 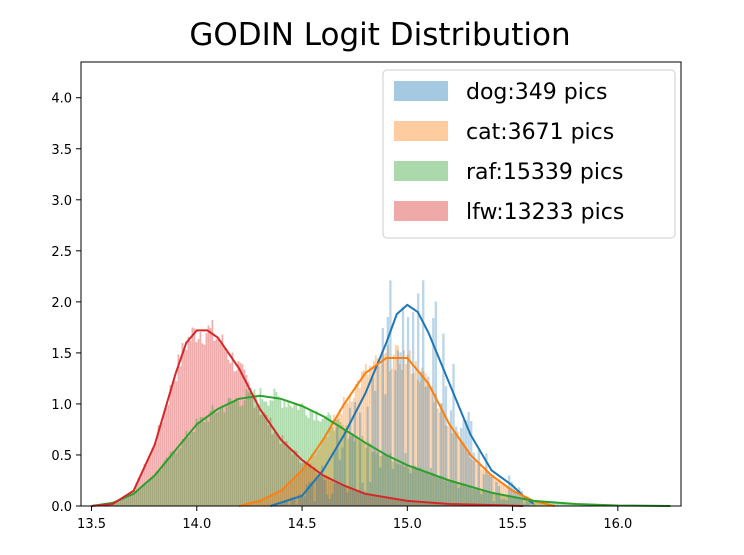 What do you see at coordinates (91, 524) in the screenshot?
I see `x-tick-label: 13.5` at bounding box center [91, 524].